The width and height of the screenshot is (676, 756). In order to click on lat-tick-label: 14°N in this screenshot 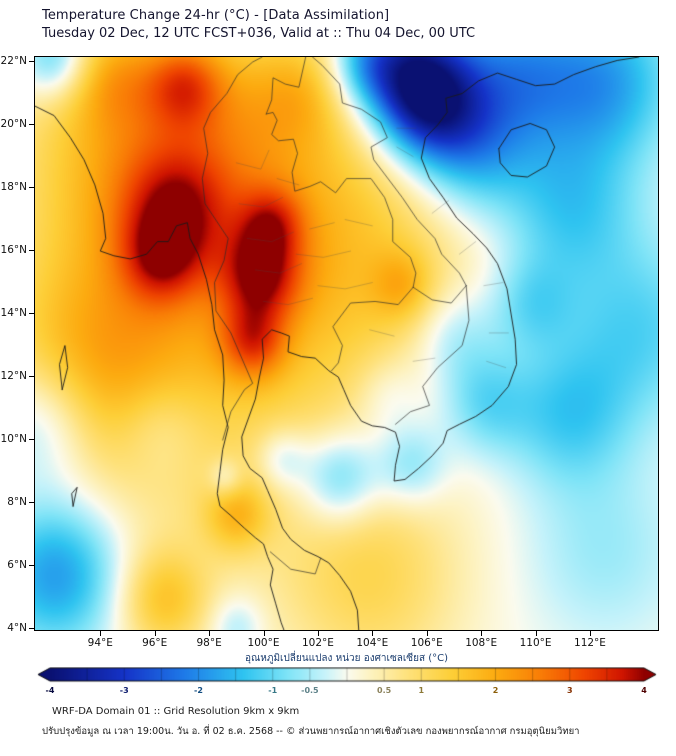, I will do `click(13, 312)`.